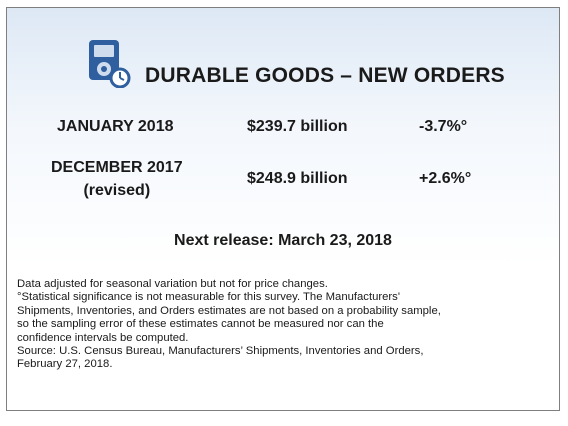 This screenshot has width=568, height=426. I want to click on row-january-change: -3.7%°, so click(443, 126).